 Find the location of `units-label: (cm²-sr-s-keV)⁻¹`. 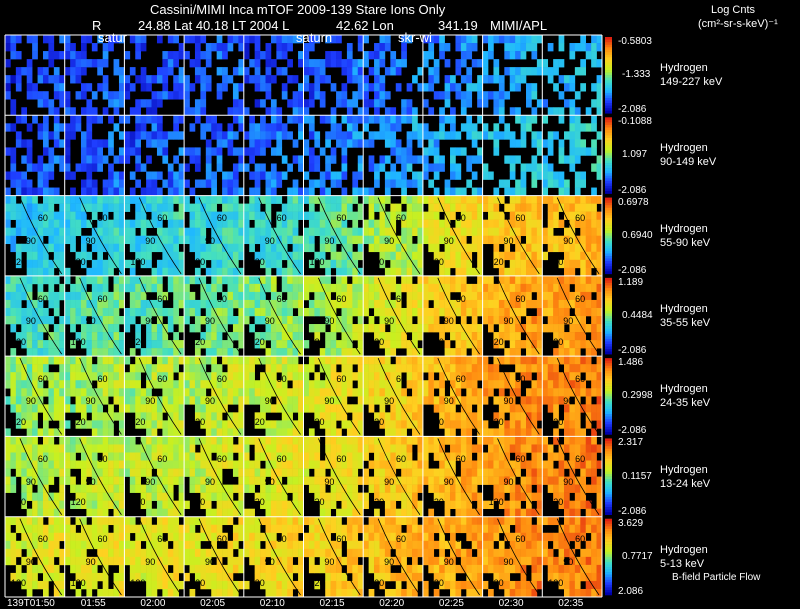

units-label: (cm²-sr-s-keV)⁻¹ is located at coordinates (738, 24).